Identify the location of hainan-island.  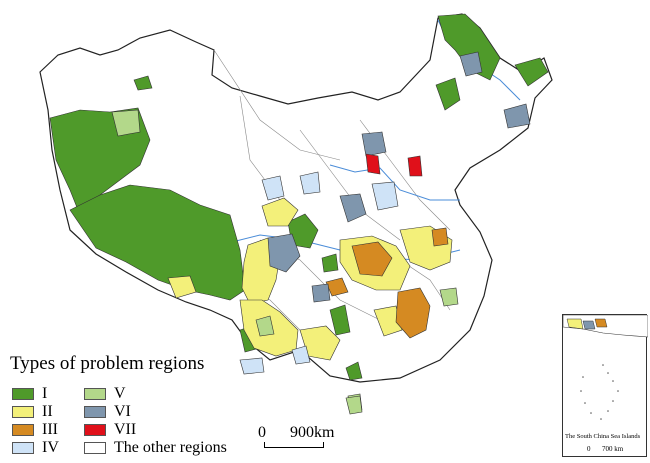
(354, 405).